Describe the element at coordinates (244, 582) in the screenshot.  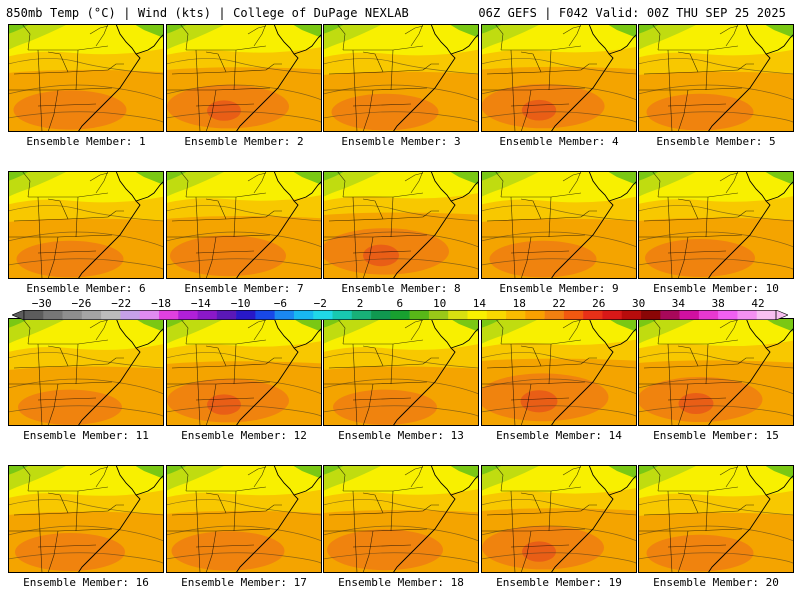
I see `ensemble-member-label: Ensemble Member: 17` at that location.